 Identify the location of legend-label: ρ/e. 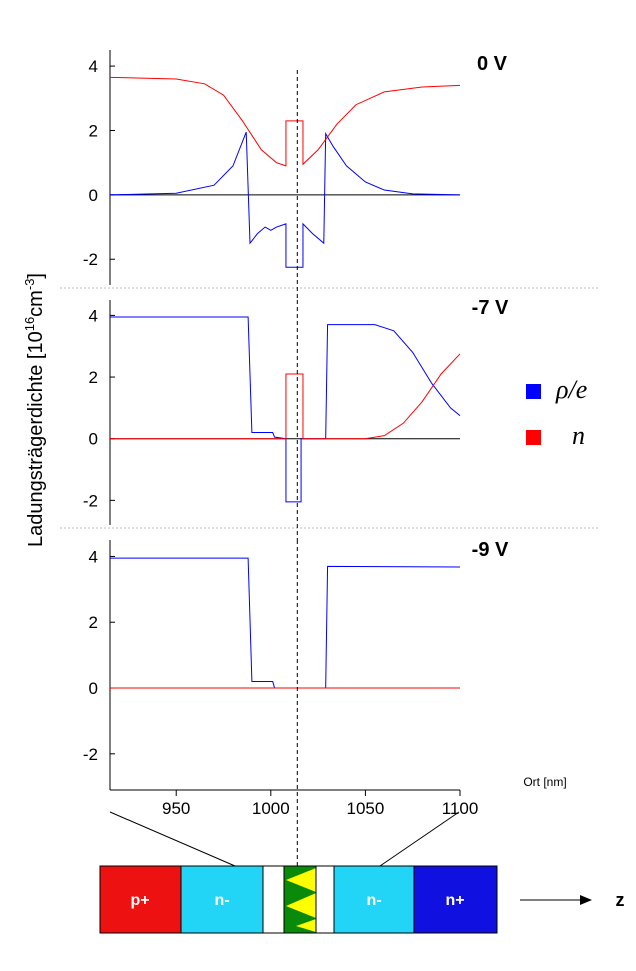
(571, 389).